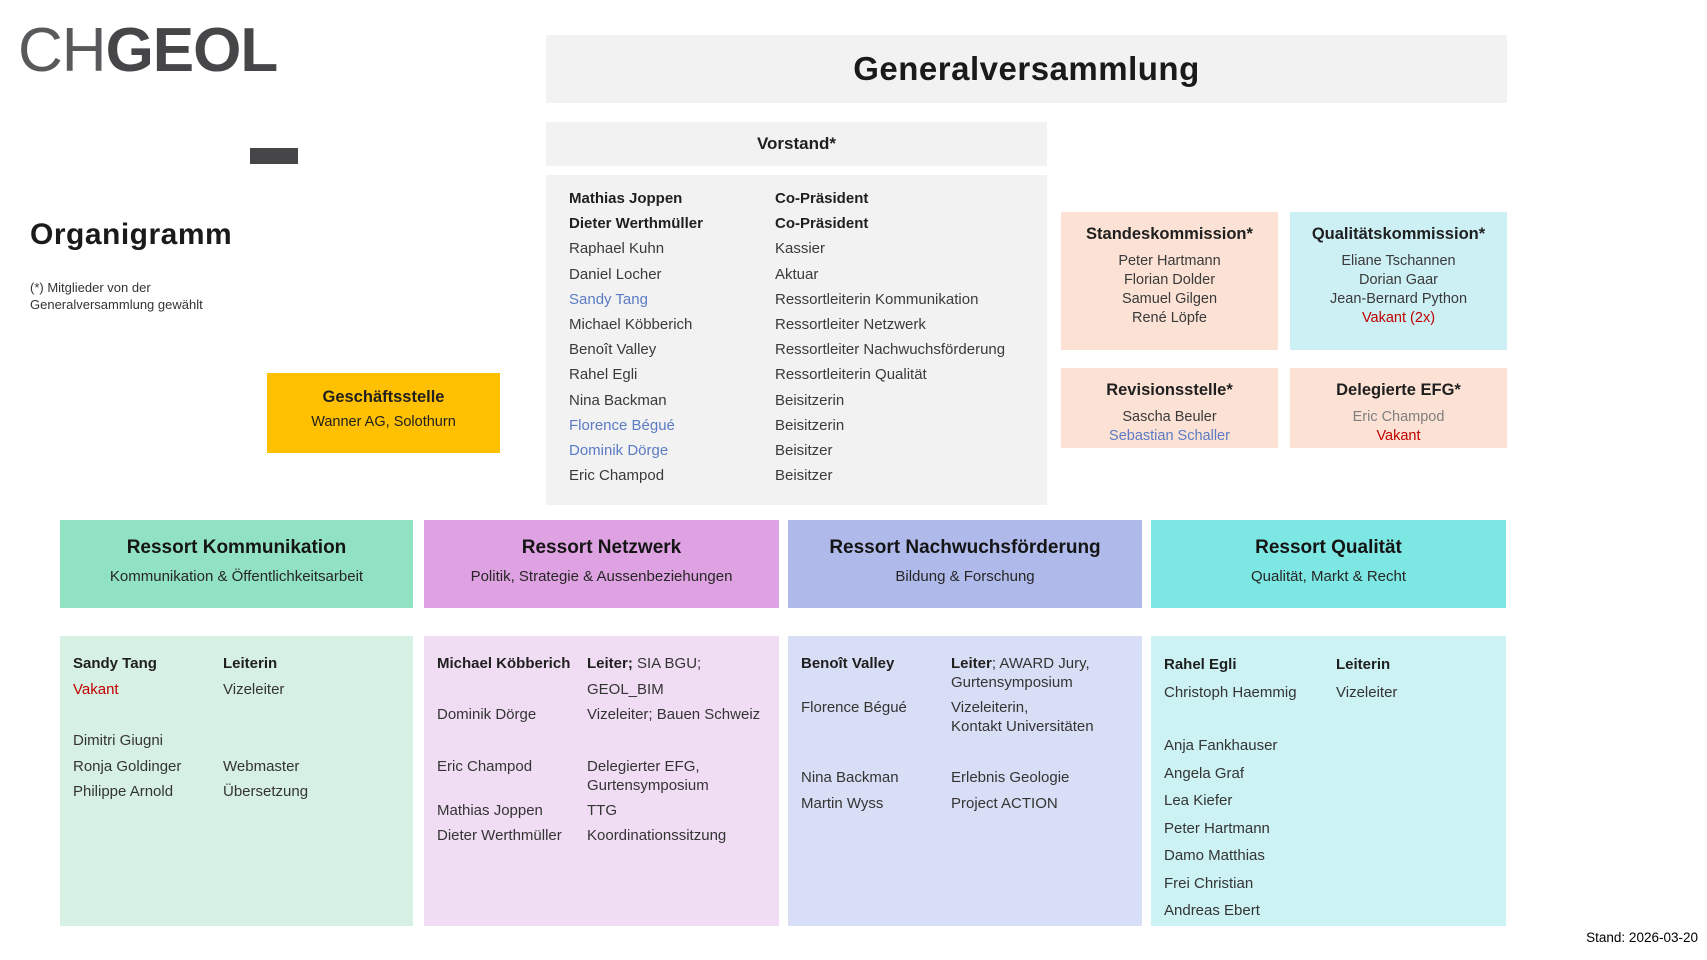  What do you see at coordinates (1398, 436) in the screenshot?
I see `vakant-label: Vakant` at bounding box center [1398, 436].